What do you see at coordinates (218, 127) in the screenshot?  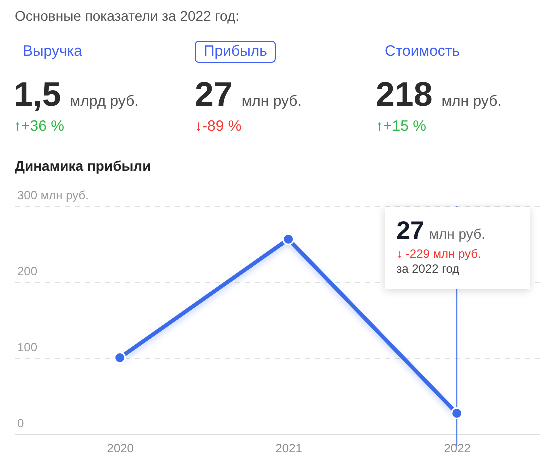 I see `text: ↓-89 %` at bounding box center [218, 127].